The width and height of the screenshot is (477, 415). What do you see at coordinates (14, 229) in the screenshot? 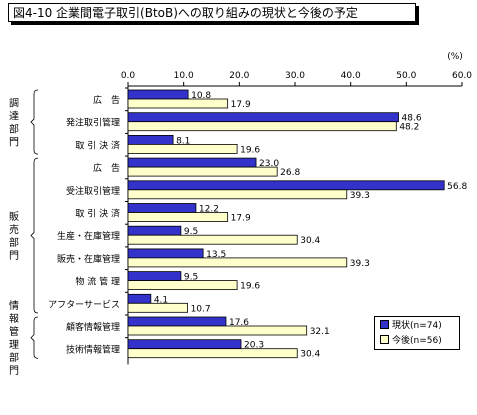
I see `group-label-char: 売` at bounding box center [14, 229].